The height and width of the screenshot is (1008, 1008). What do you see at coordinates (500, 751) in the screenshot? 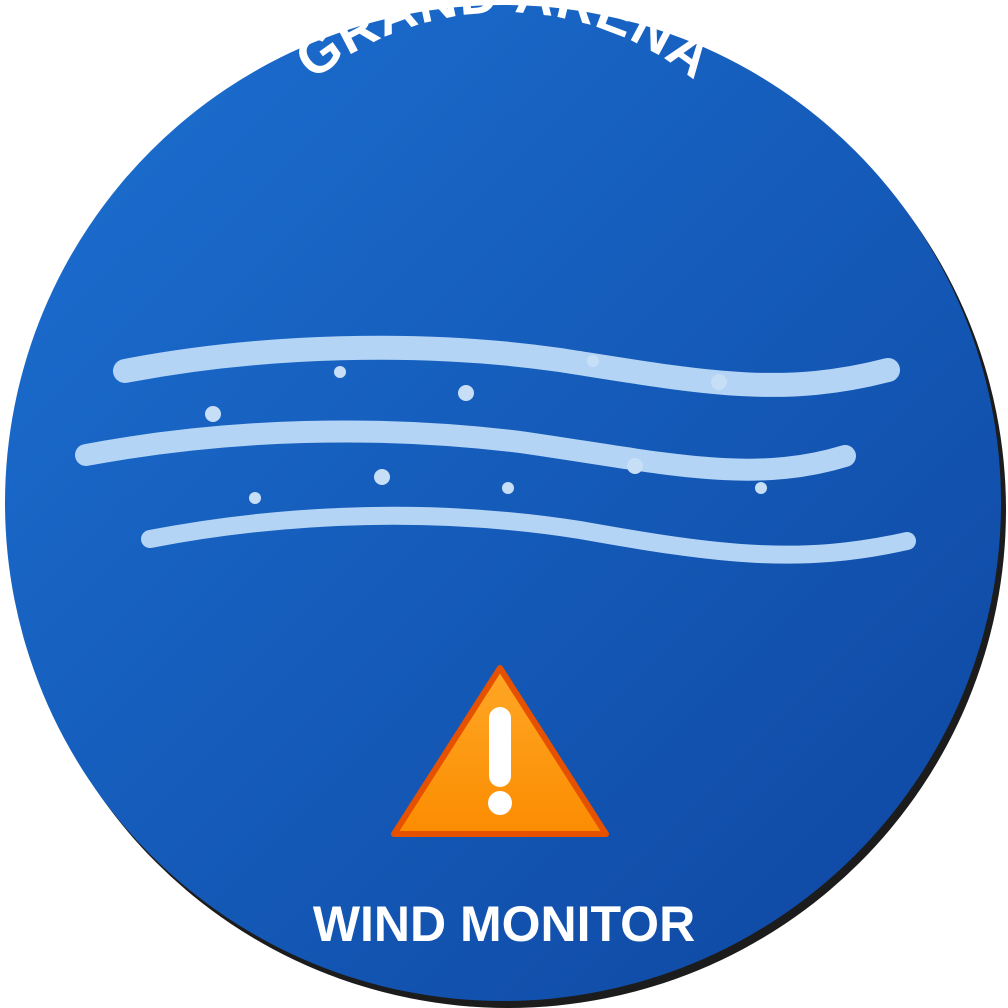
I see `warning-triangle-icon` at bounding box center [500, 751].